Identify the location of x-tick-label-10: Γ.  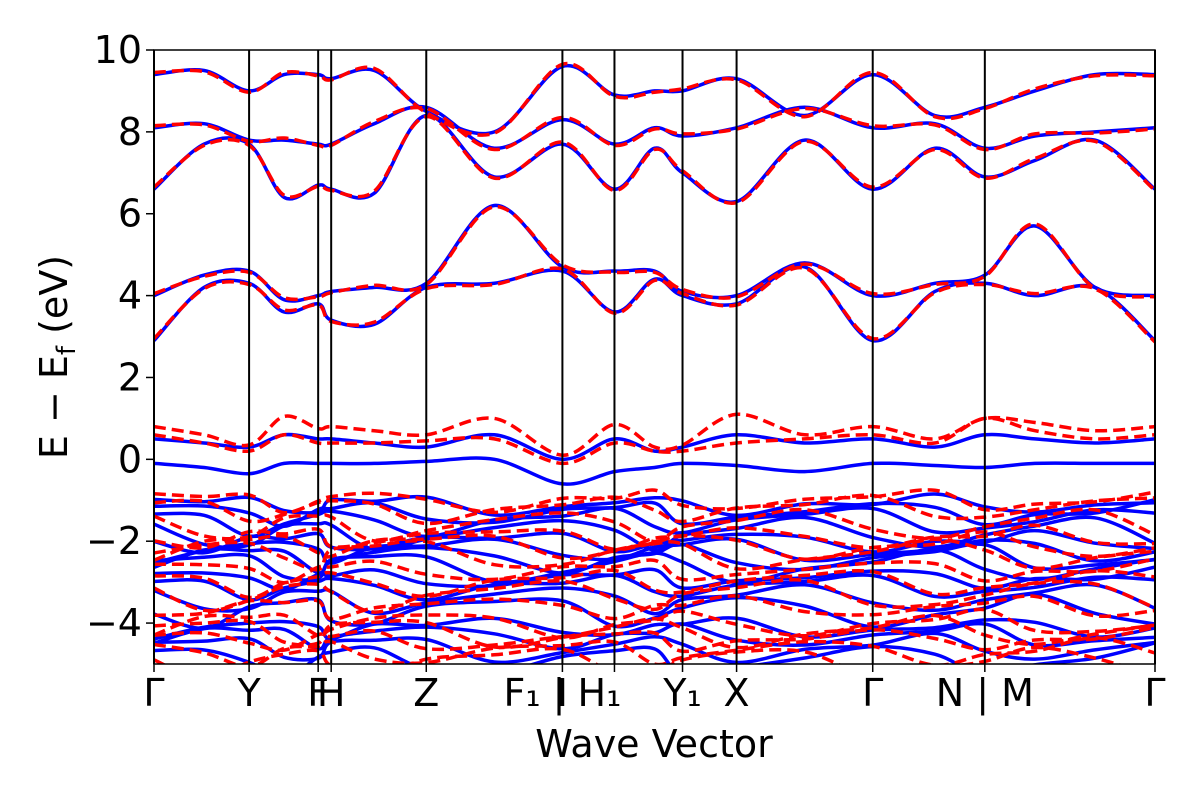
(872, 693).